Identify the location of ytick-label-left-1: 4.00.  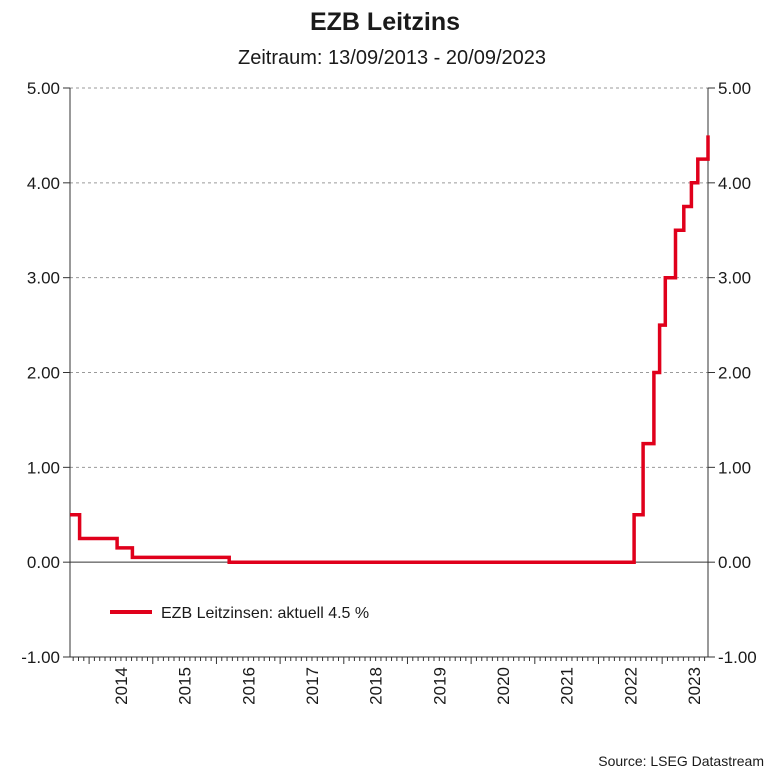
(43, 183).